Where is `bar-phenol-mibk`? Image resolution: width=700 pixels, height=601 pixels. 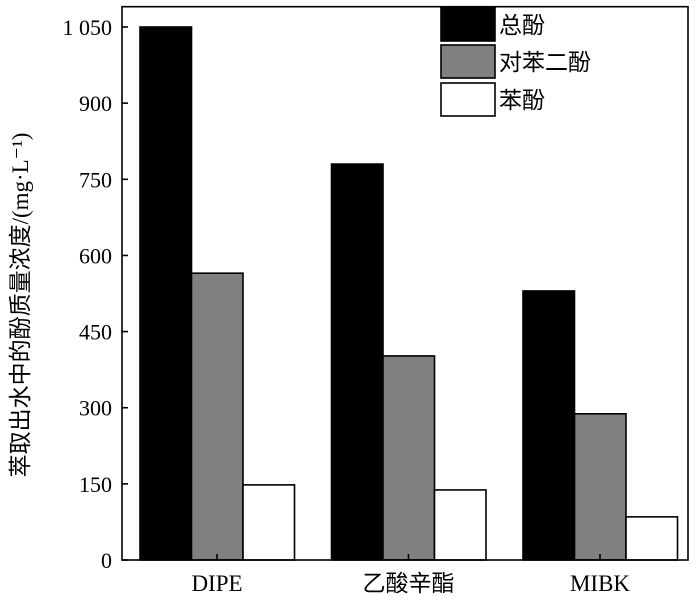
bar-phenol-mibk is located at coordinates (652, 538).